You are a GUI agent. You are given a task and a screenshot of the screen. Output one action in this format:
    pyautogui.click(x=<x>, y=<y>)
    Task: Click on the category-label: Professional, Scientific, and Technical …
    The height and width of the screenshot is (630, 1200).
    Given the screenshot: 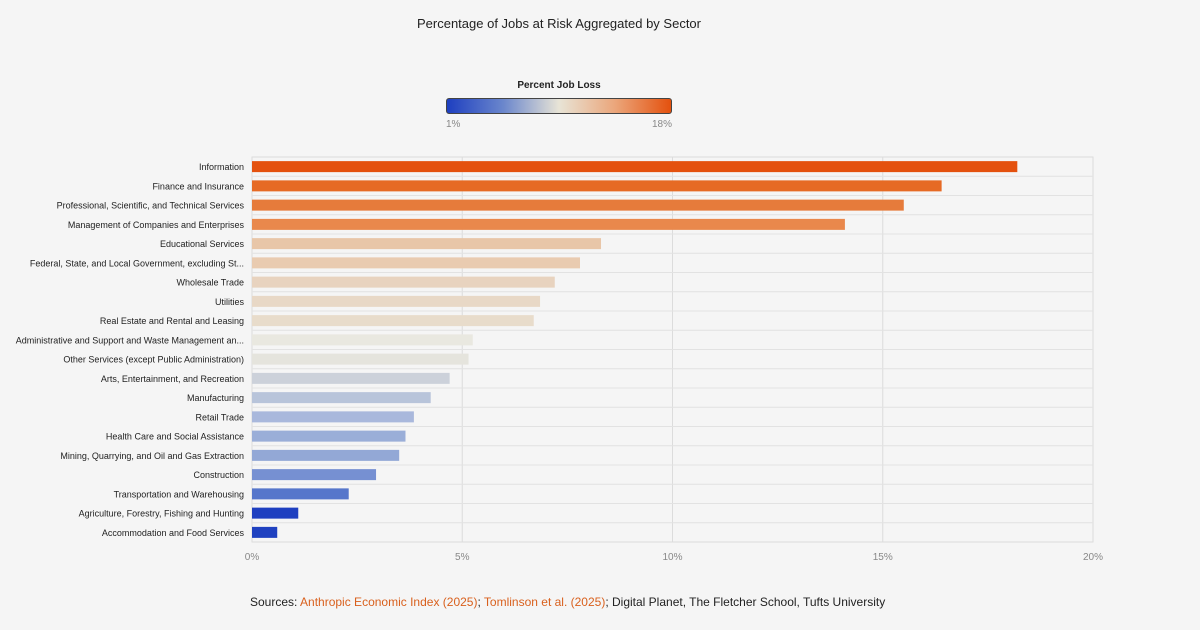 What is the action you would take?
    pyautogui.click(x=151, y=206)
    